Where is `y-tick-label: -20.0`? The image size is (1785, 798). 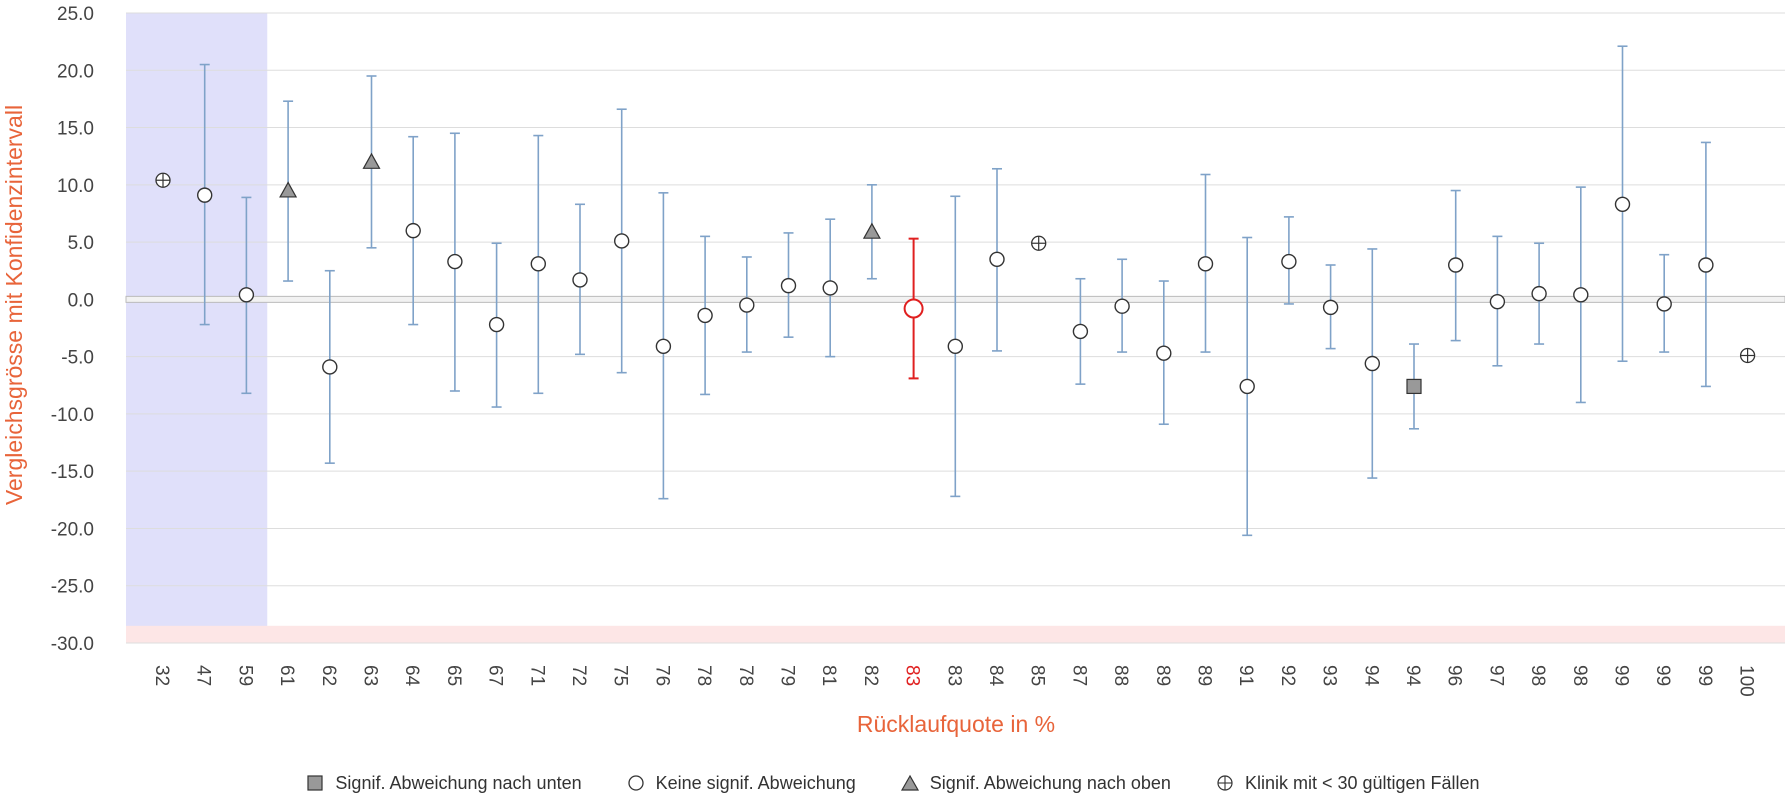 y-tick-label: -20.0 is located at coordinates (72, 529).